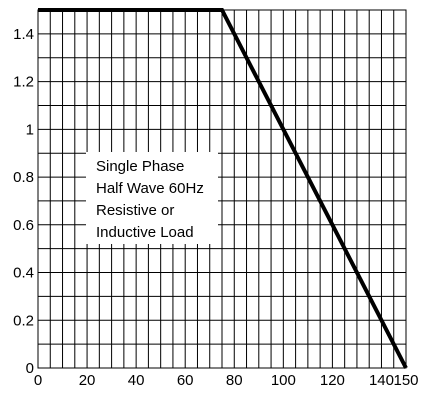 The height and width of the screenshot is (397, 423). Describe the element at coordinates (234, 380) in the screenshot. I see `x-tick-label: 80` at that location.